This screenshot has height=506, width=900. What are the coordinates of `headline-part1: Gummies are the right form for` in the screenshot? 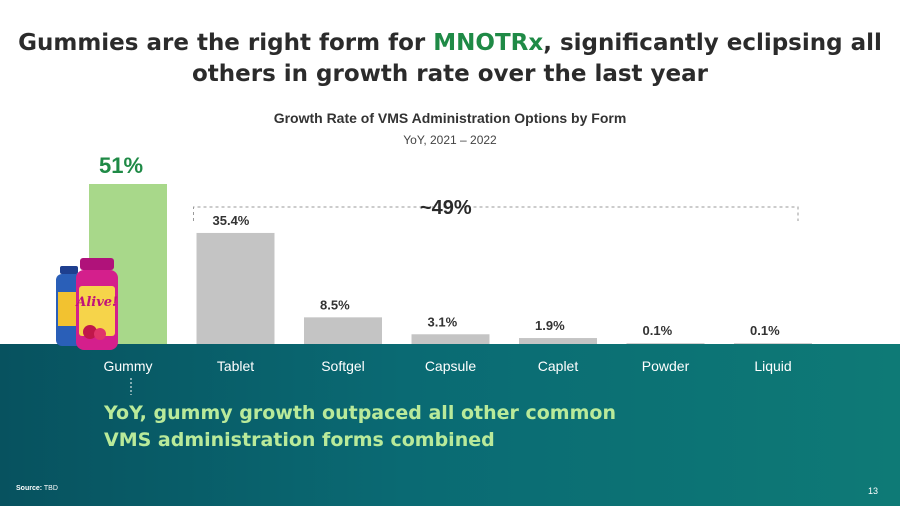 It's located at (226, 43).